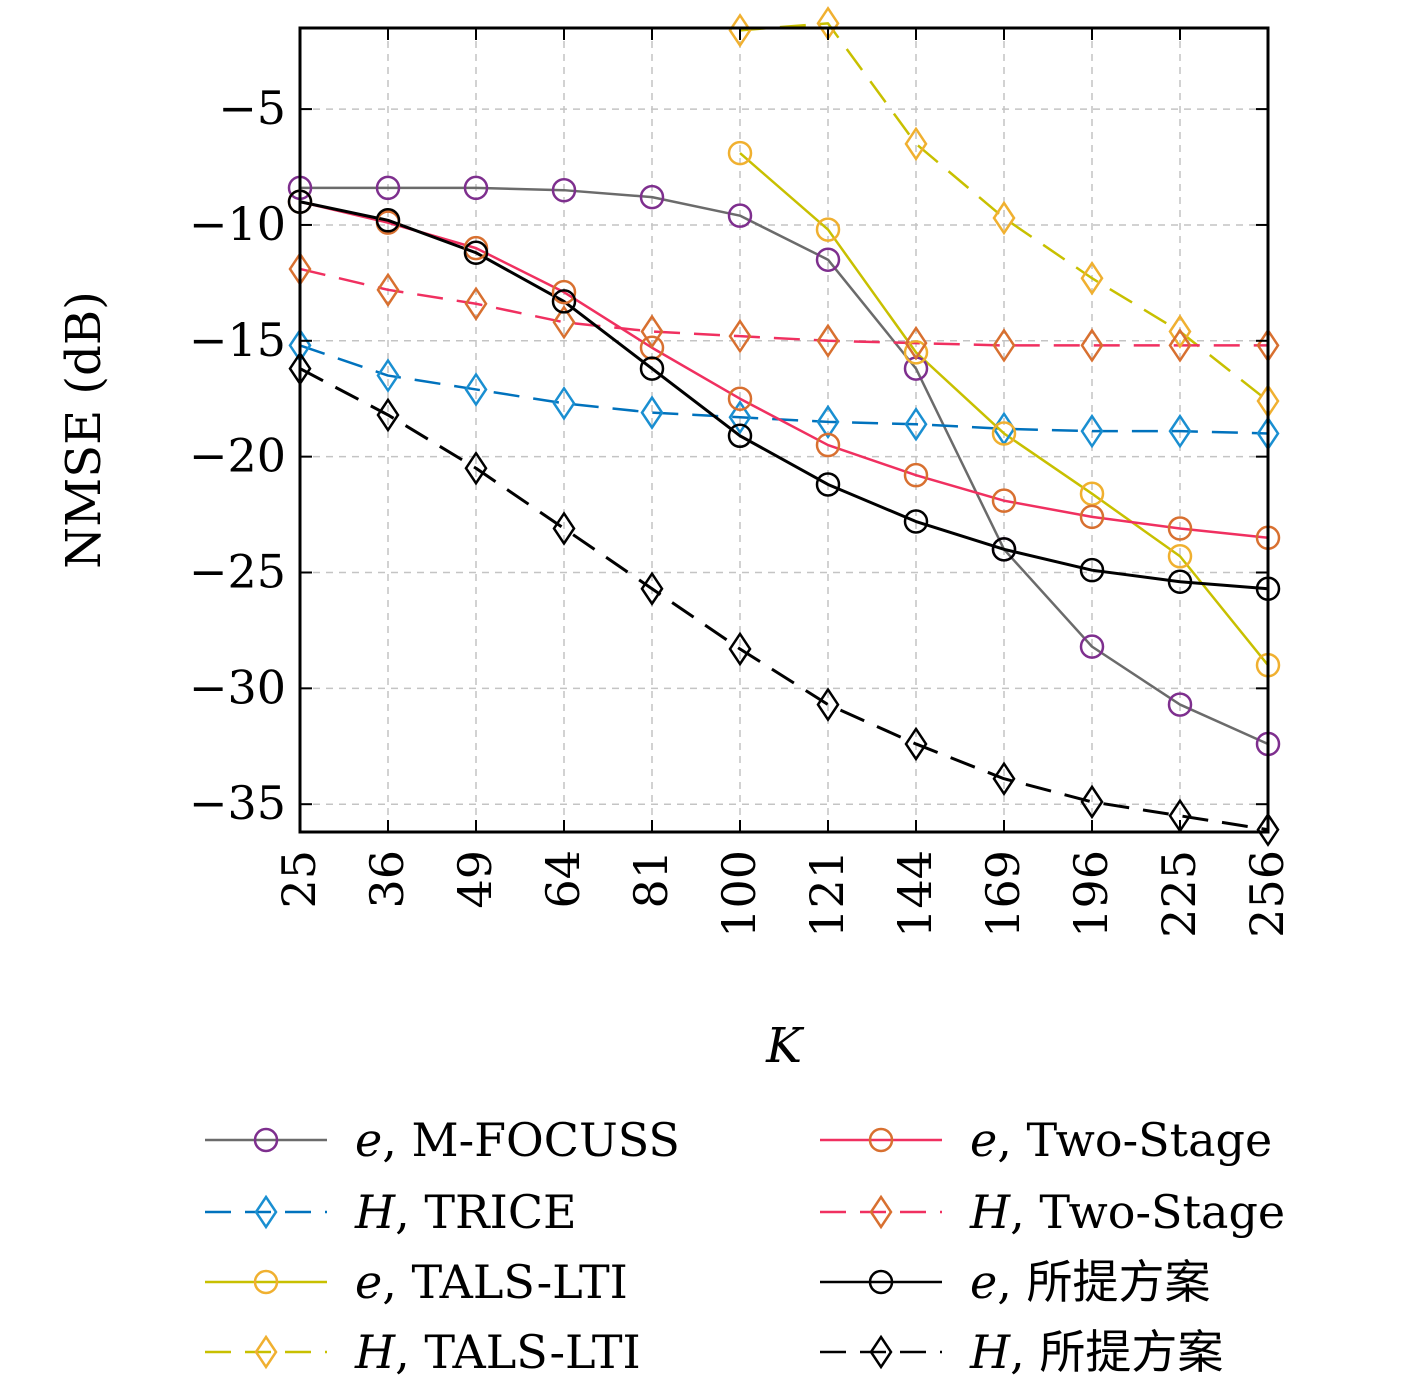 Image resolution: width=1417 pixels, height=1394 pixels. I want to click on legend-item: e, Two-Stage, so click(1046, 1140).